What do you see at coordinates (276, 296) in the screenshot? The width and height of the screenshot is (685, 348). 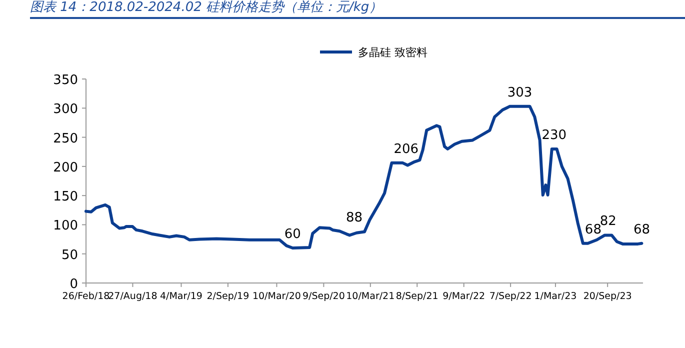 I see `x-tick-label: 10/Mar/20` at bounding box center [276, 296].